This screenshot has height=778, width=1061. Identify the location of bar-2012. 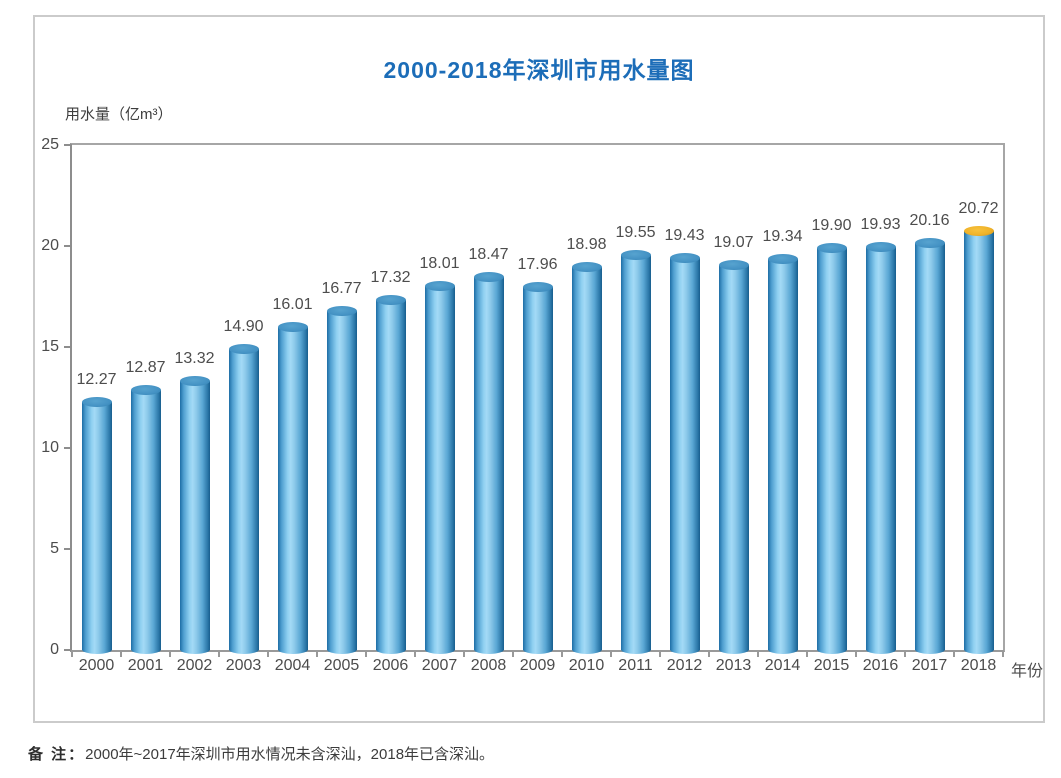
(684, 453).